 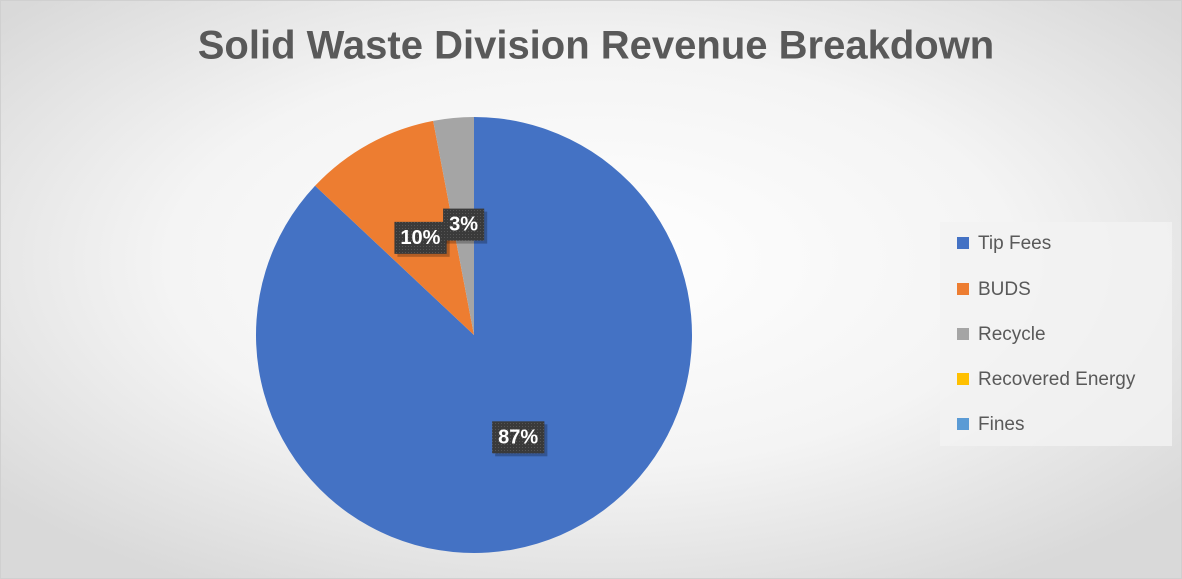 I want to click on legend-box, so click(x=1056, y=334).